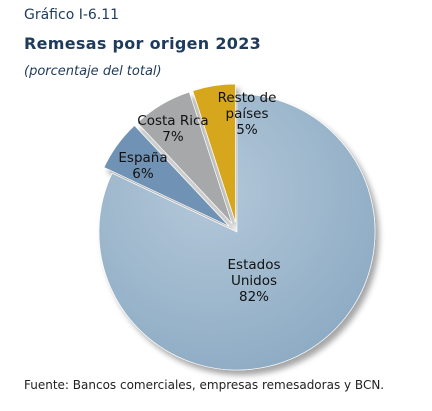  I want to click on pie-slice-resto-de-paises, so click(214, 153).